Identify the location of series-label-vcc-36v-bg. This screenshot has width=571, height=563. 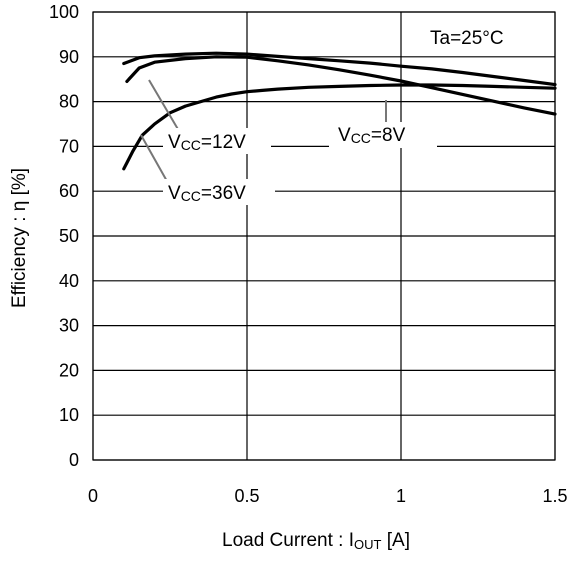
(219, 192).